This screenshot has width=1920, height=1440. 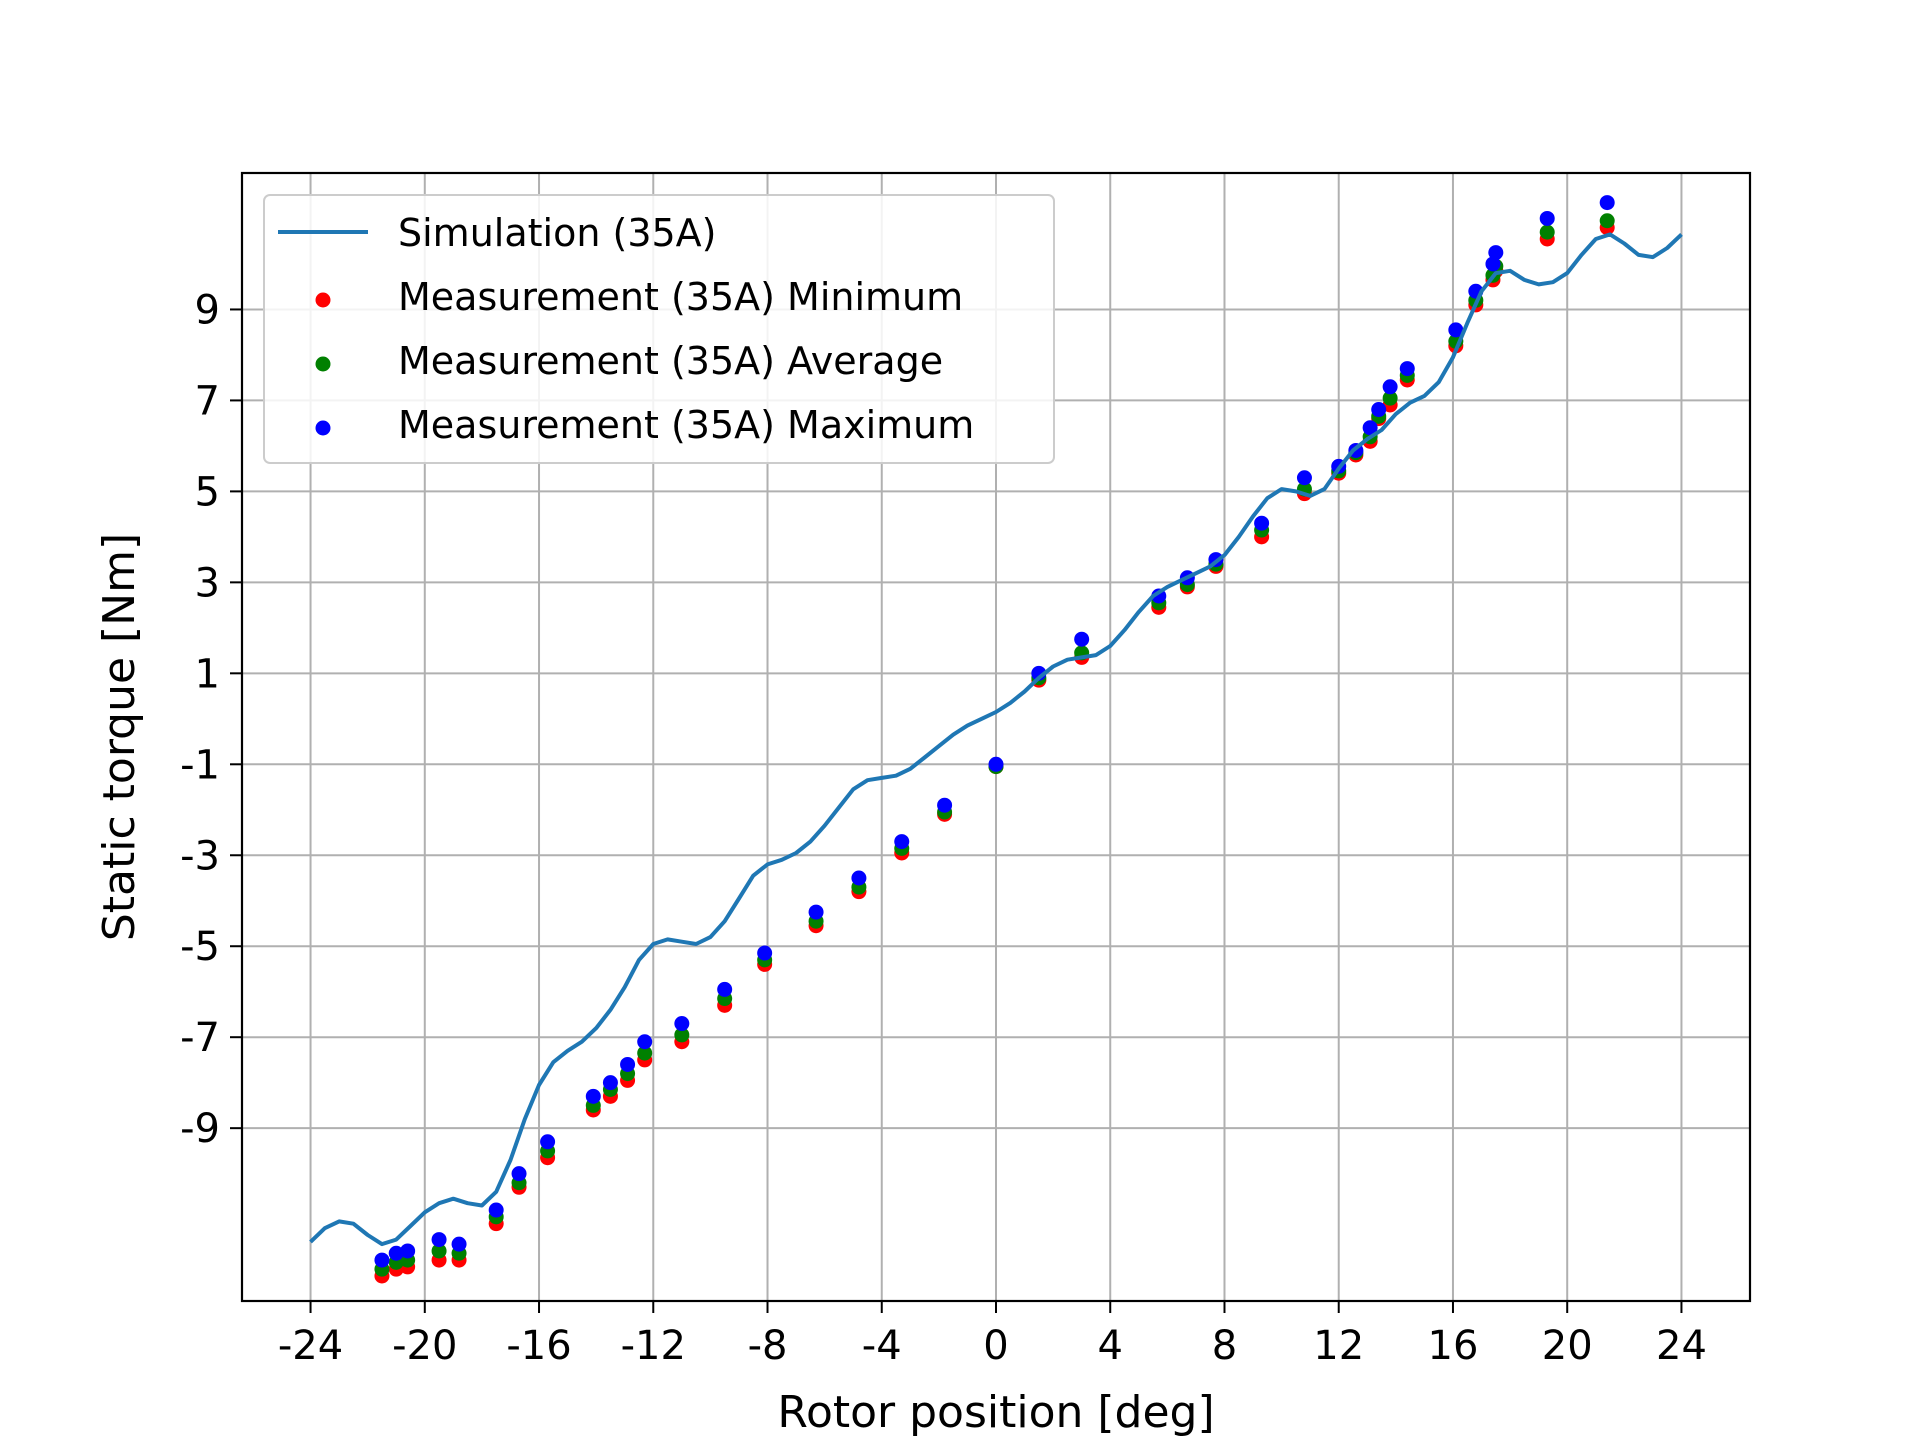 I want to click on x-axis-title: Rotor position [deg], so click(x=995, y=1412).